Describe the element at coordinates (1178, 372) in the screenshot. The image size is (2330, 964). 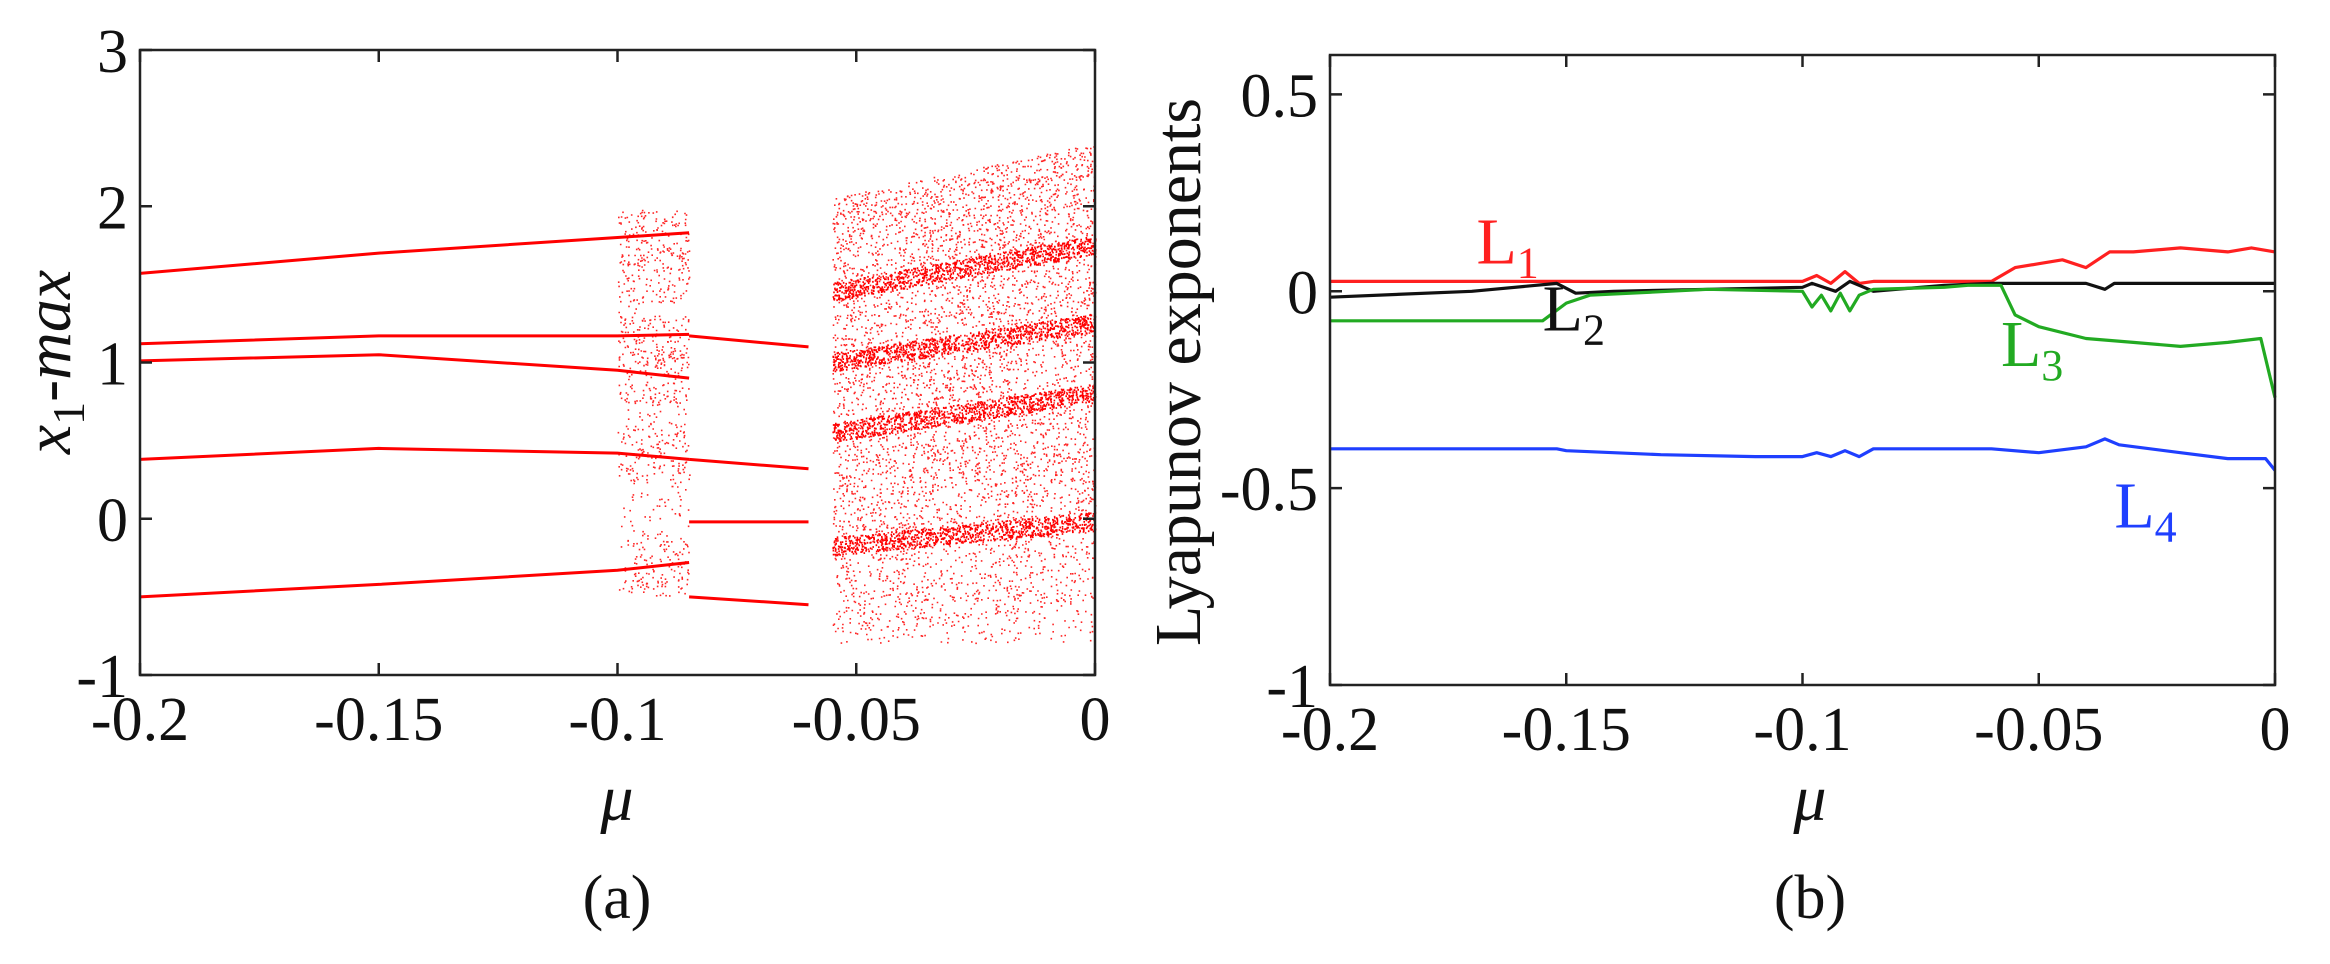
I see `panel-b-y-axis-label: Lyapunov exponents` at that location.